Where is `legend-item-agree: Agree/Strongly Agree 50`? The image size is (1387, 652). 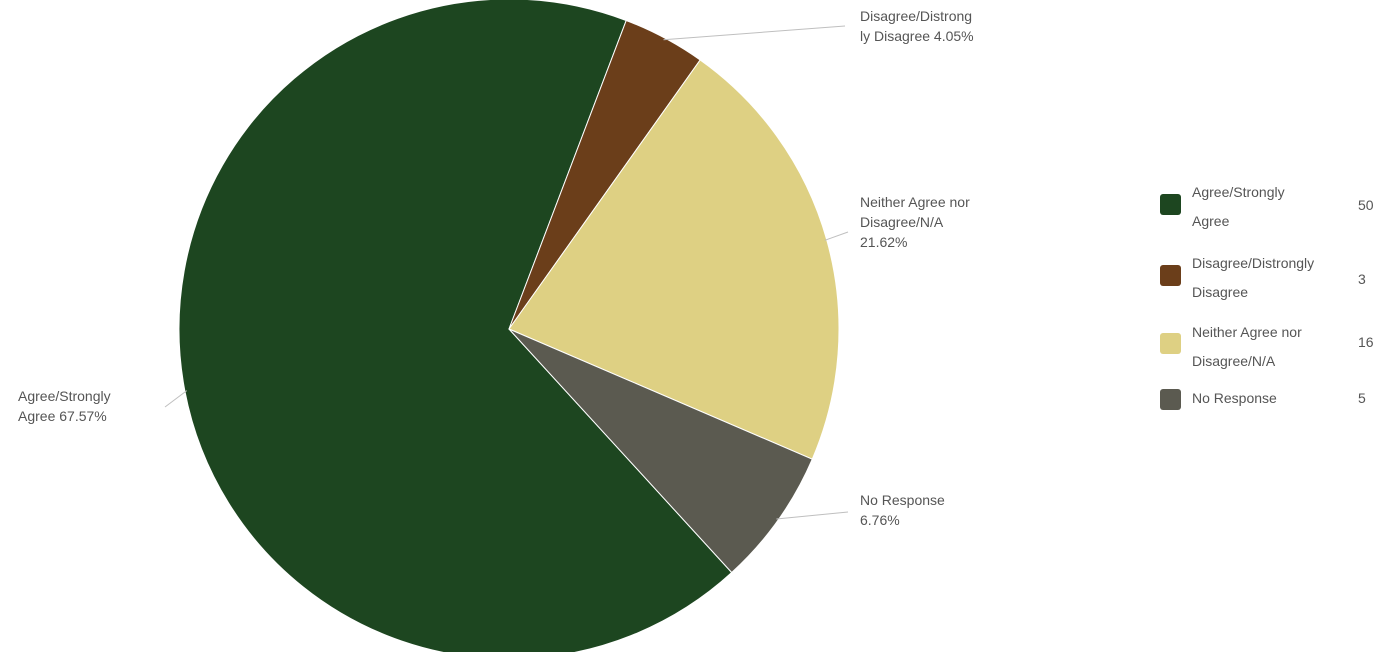 legend-item-agree: Agree/Strongly Agree 50 is located at coordinates (1271, 207).